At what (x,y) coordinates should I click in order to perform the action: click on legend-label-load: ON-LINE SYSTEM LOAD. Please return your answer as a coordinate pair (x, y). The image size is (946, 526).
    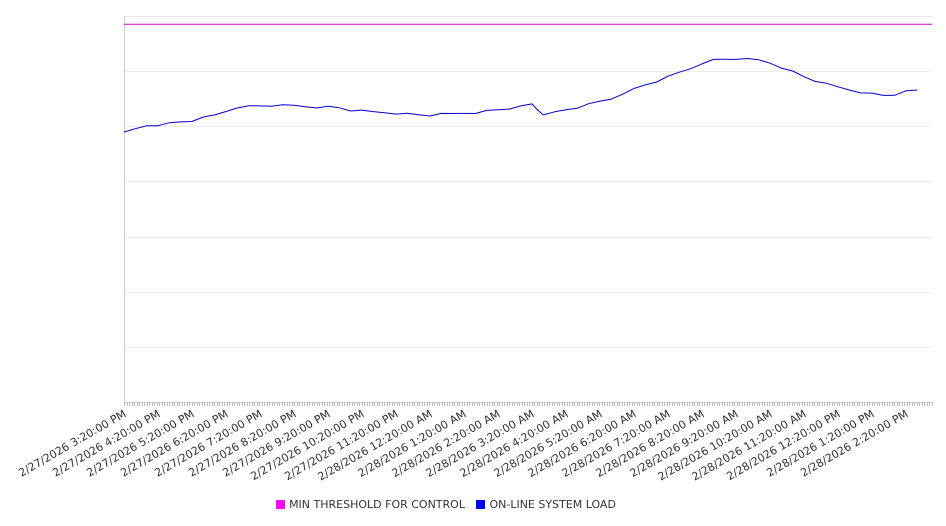
    Looking at the image, I should click on (552, 504).